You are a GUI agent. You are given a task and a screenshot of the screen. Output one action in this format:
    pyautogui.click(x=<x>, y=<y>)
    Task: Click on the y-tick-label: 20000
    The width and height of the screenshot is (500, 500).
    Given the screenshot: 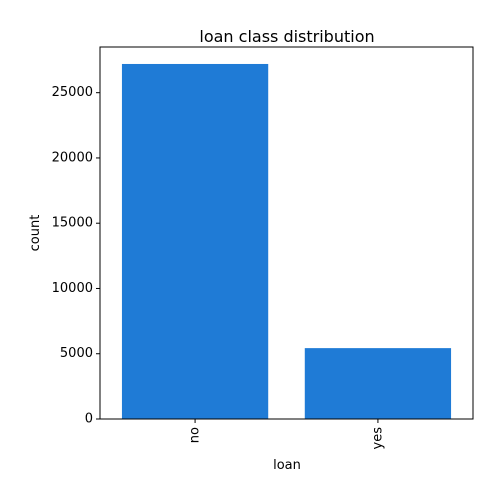 What is the action you would take?
    pyautogui.click(x=72, y=157)
    